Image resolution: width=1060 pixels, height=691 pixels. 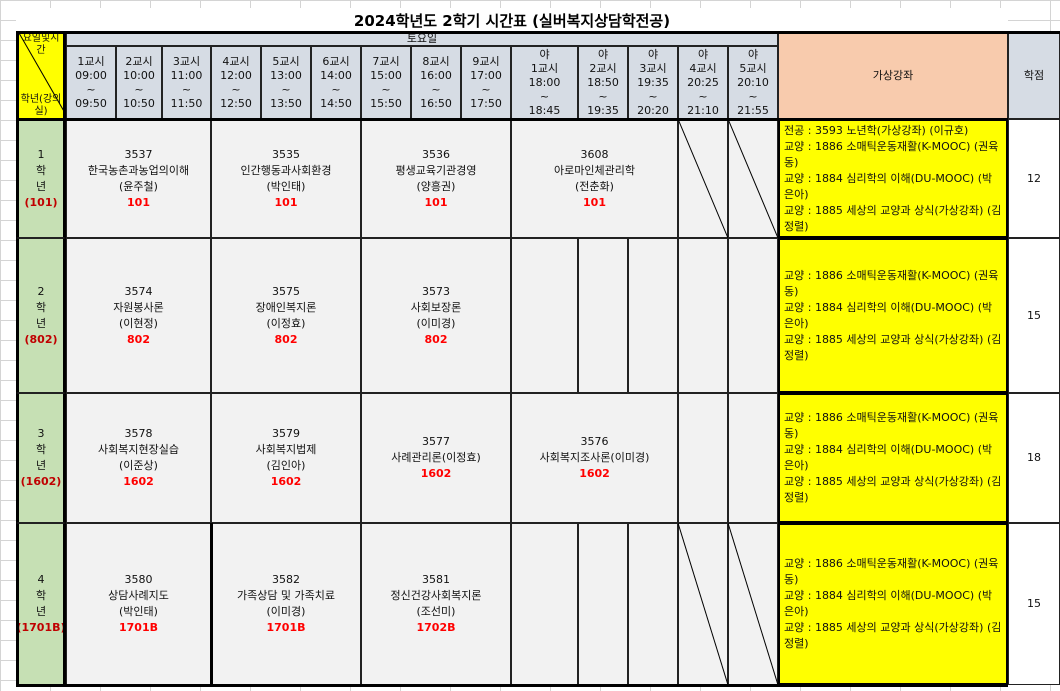 I want to click on course-code: 3577, so click(x=436, y=441).